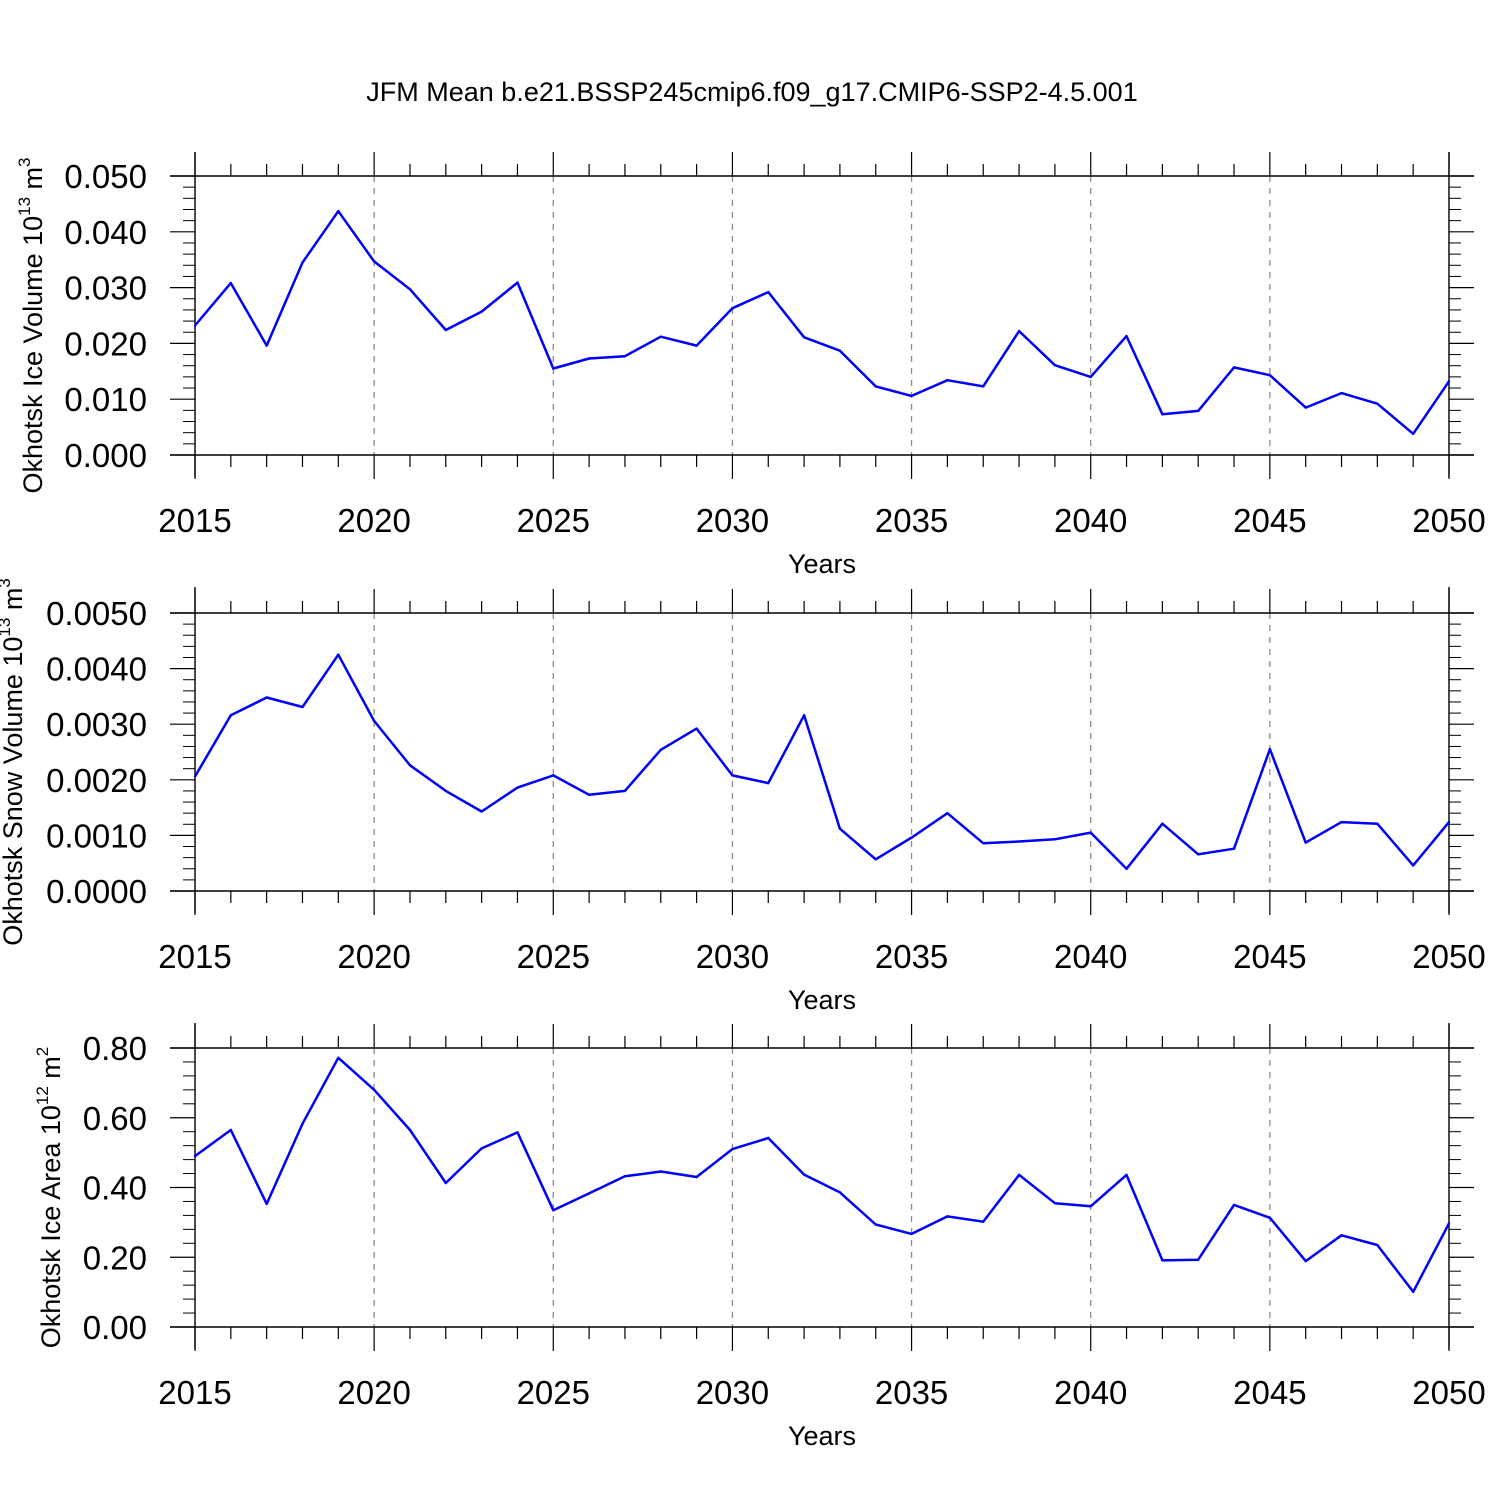 Image resolution: width=1500 pixels, height=1500 pixels. What do you see at coordinates (115, 1327) in the screenshot?
I see `y-tick-label: 0.00` at bounding box center [115, 1327].